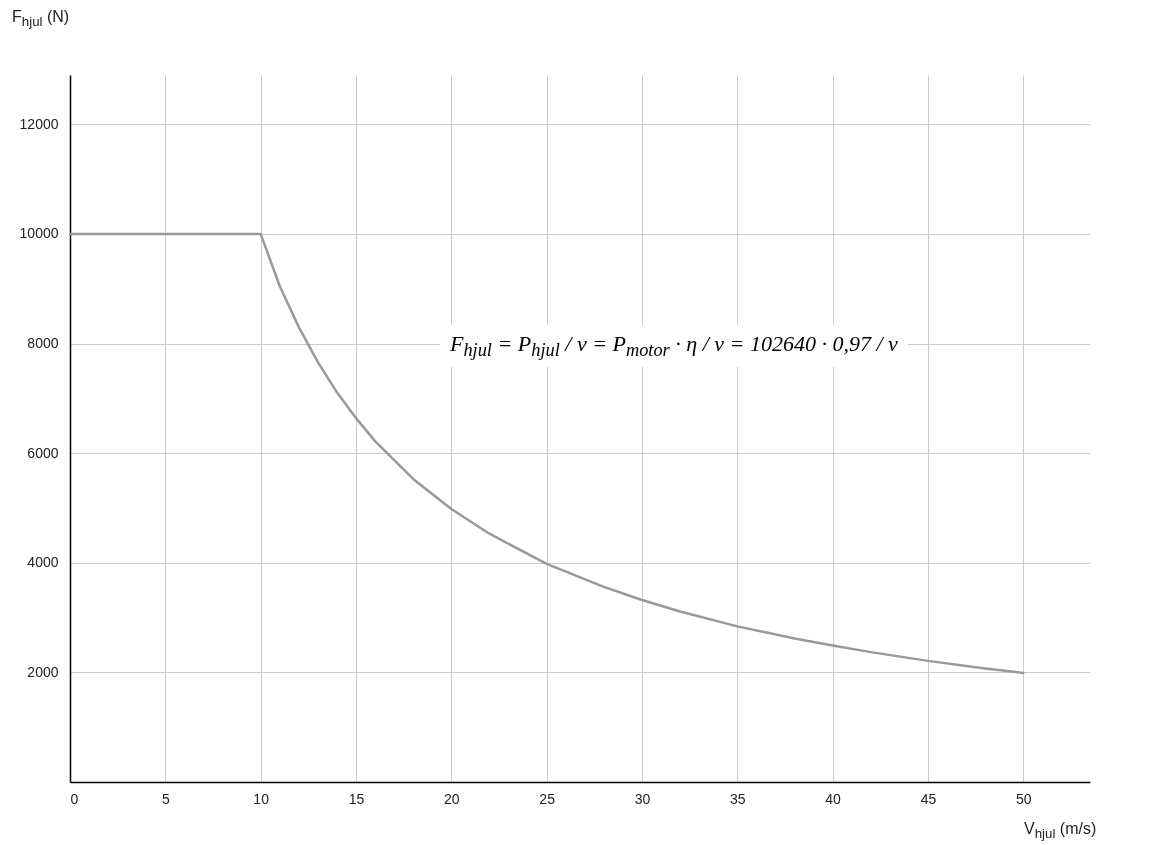 The height and width of the screenshot is (845, 1162). What do you see at coordinates (43, 671) in the screenshot?
I see `y-tick-label: 2000` at bounding box center [43, 671].